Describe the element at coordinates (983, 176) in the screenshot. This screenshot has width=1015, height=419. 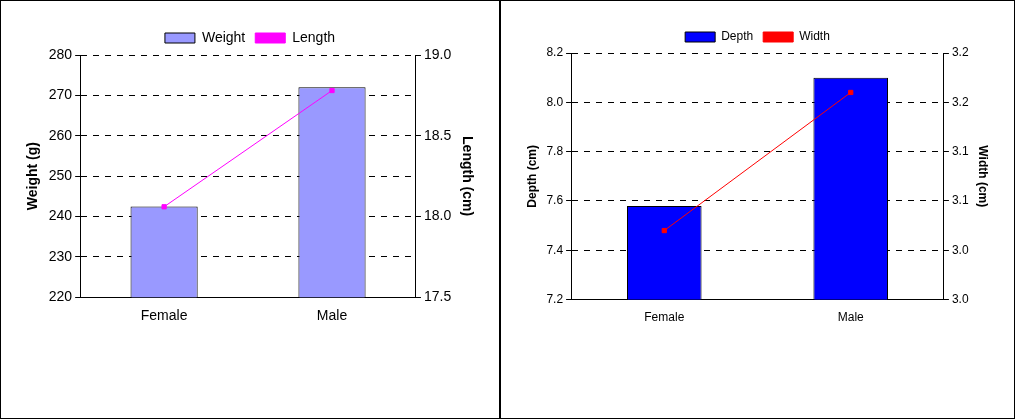
I see `y2-axis-title: Width (cm)` at that location.